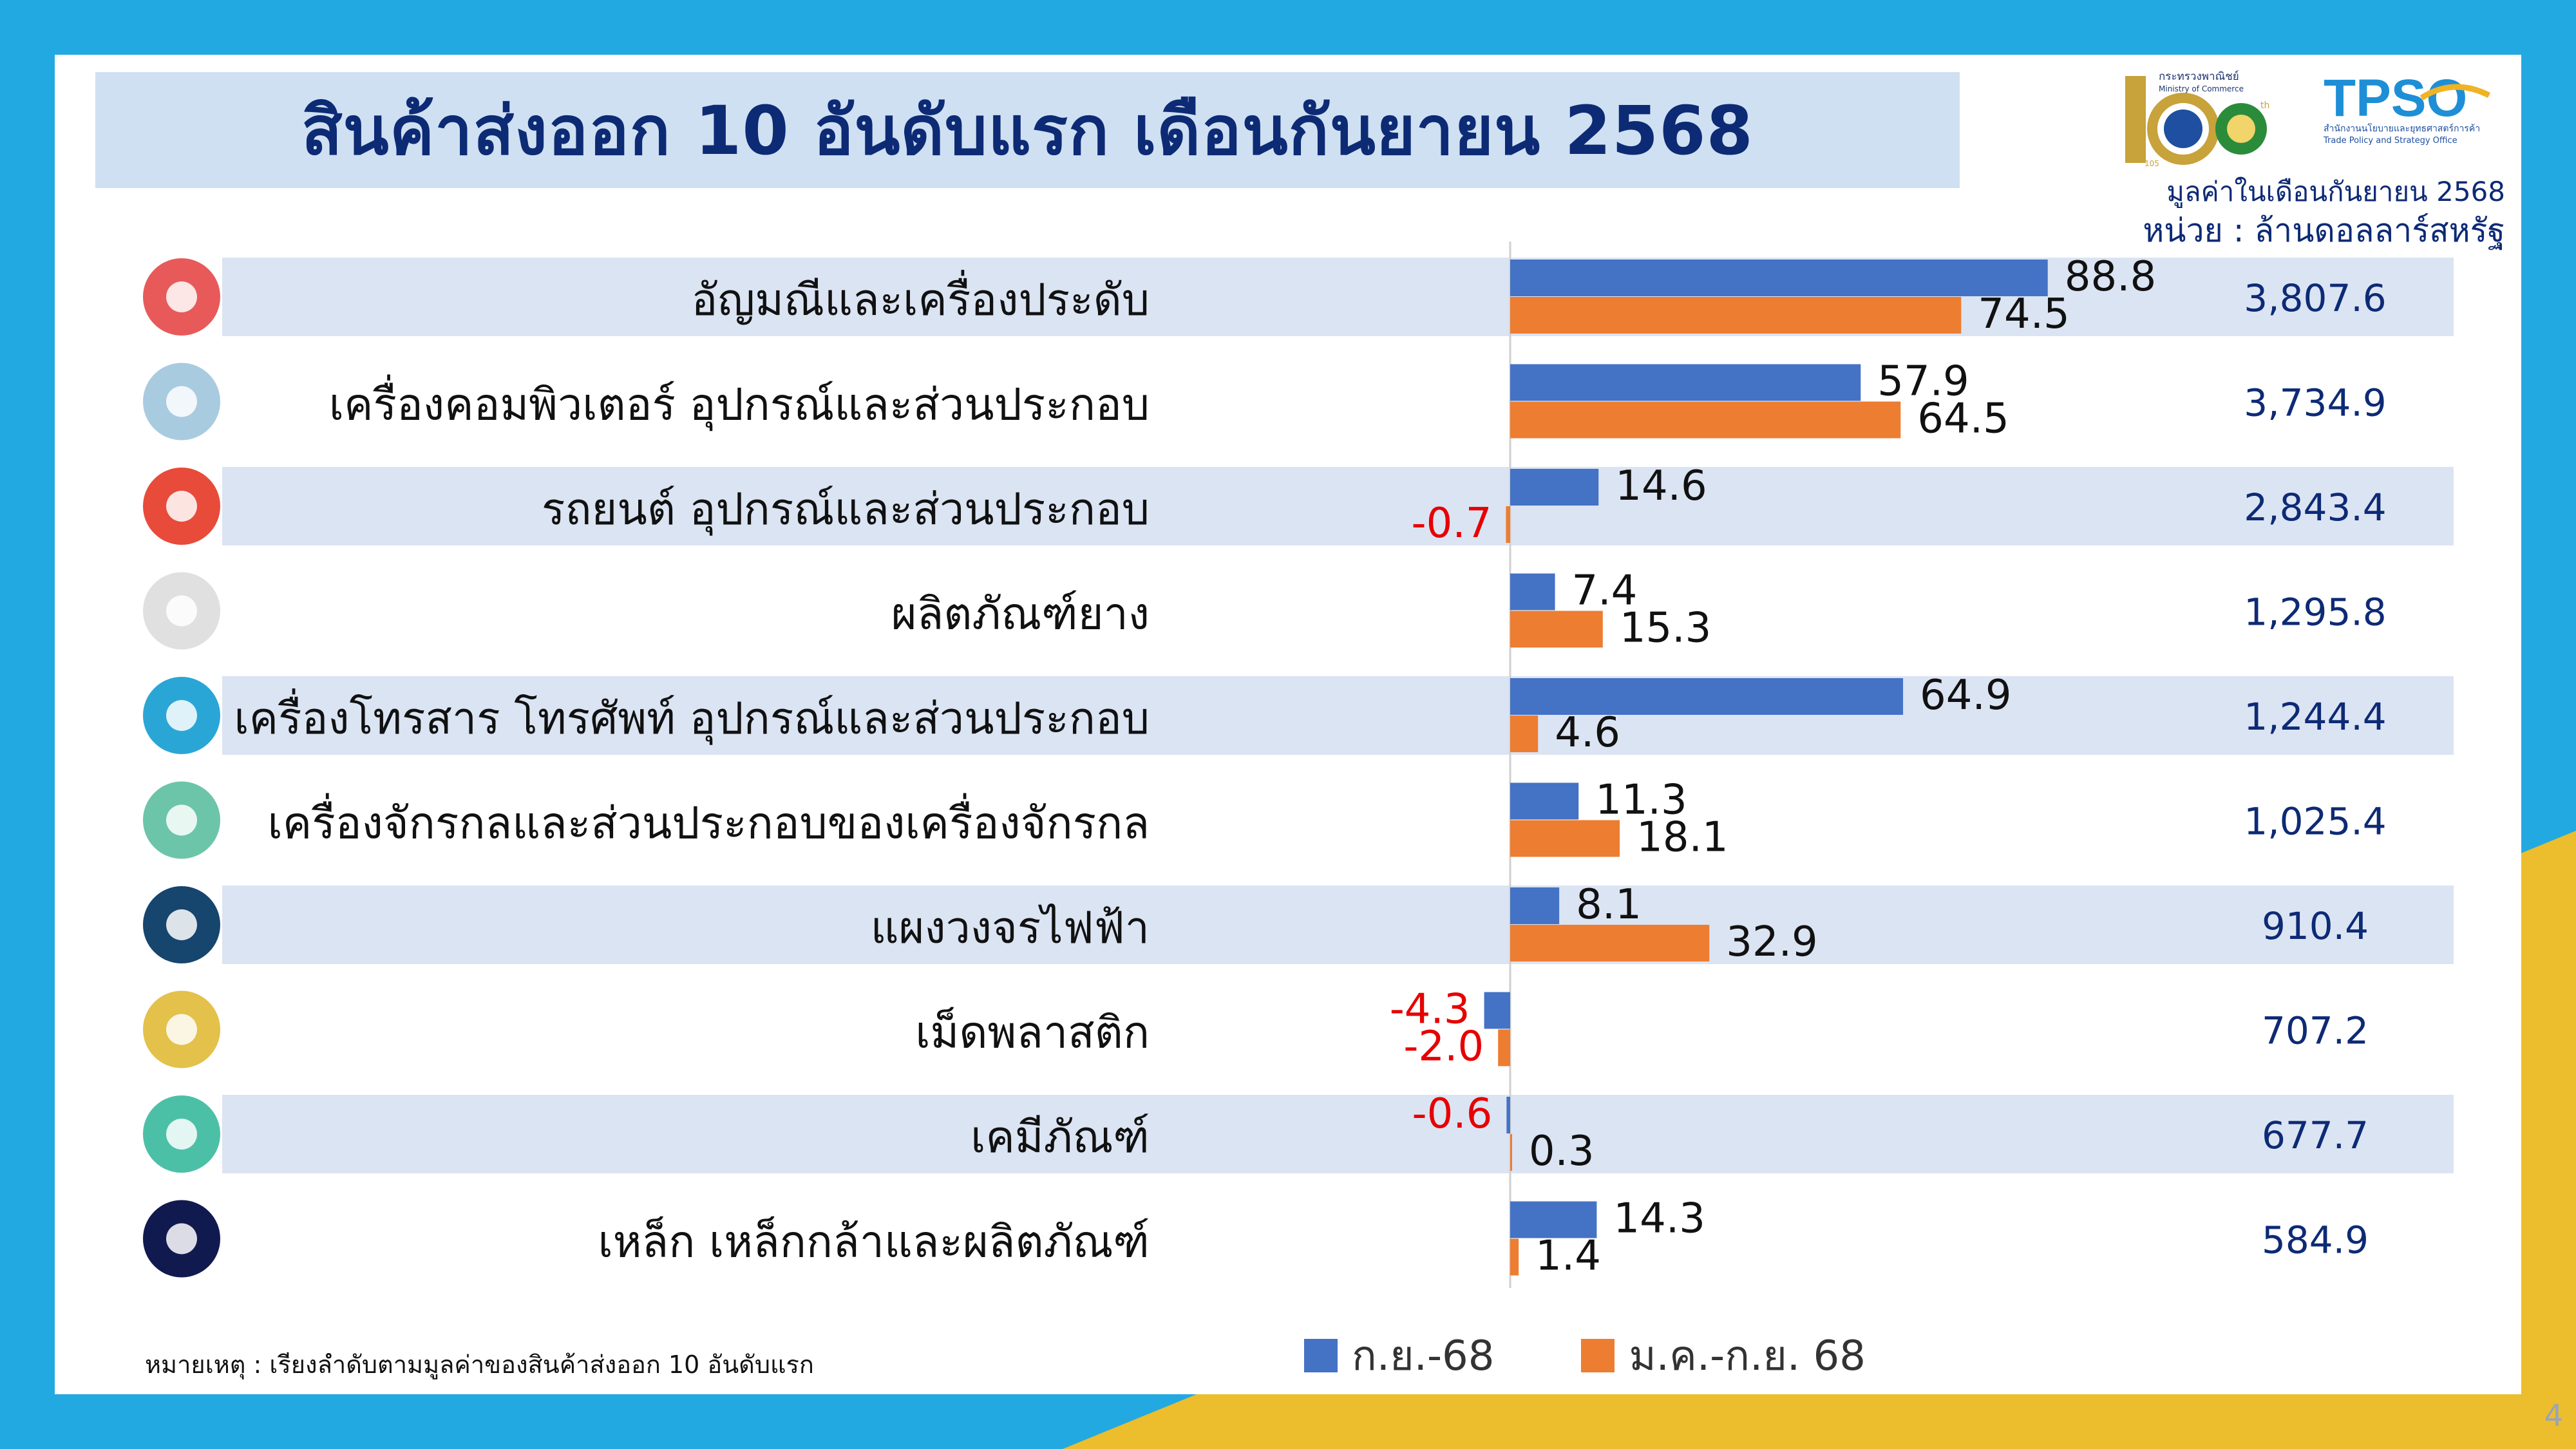 Image resolution: width=2576 pixels, height=1449 pixels. I want to click on tire-worker-icon-glyph, so click(182, 611).